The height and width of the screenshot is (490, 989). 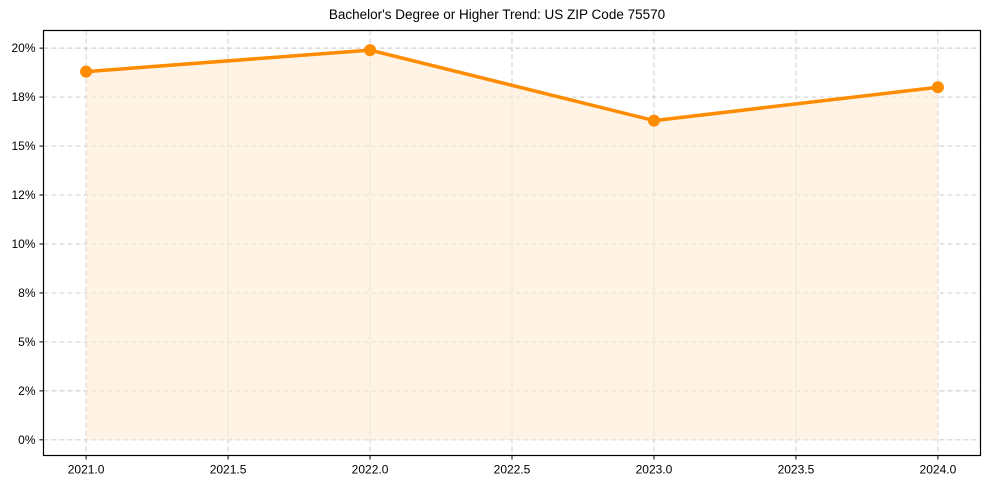 What do you see at coordinates (23, 244) in the screenshot?
I see `y-tick-label: 10%` at bounding box center [23, 244].